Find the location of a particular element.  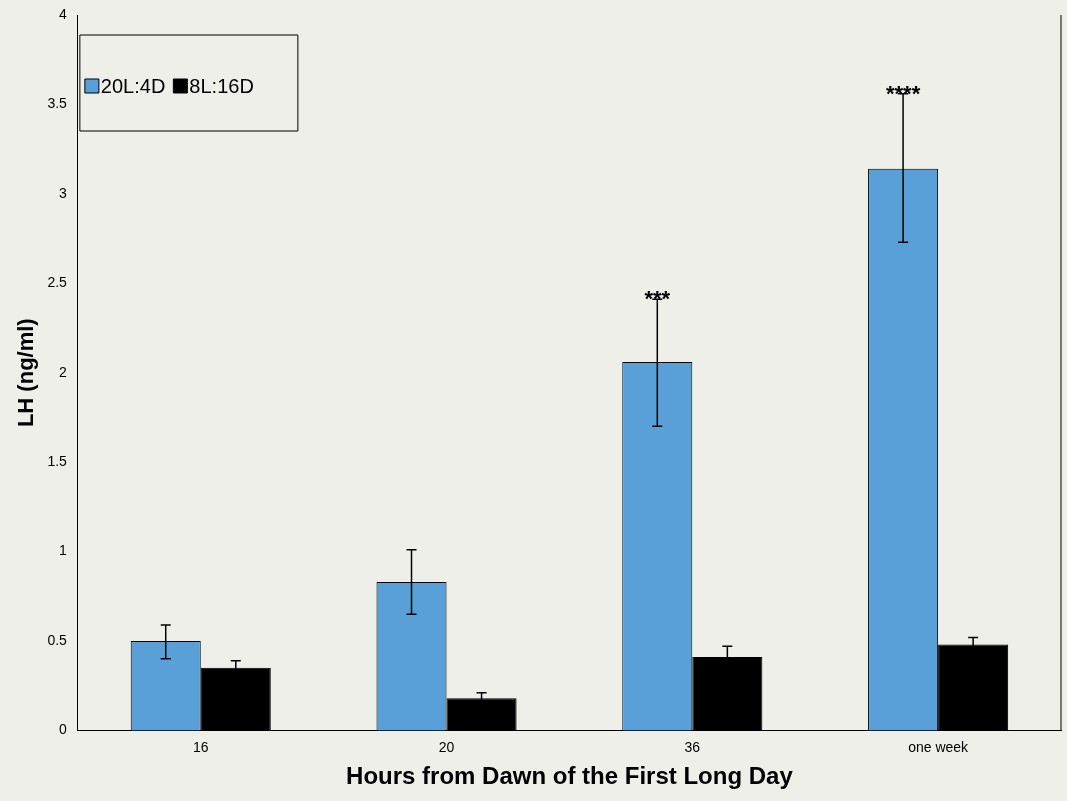

y-tick-label: 0 is located at coordinates (63, 729).